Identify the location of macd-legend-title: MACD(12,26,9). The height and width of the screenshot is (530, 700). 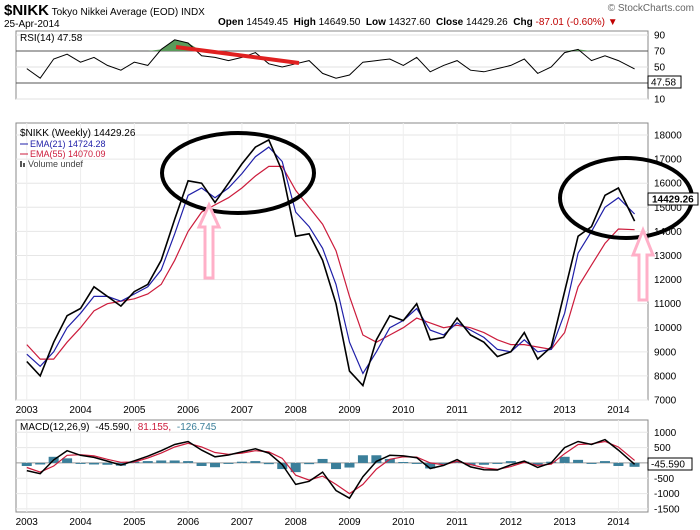
(54, 427).